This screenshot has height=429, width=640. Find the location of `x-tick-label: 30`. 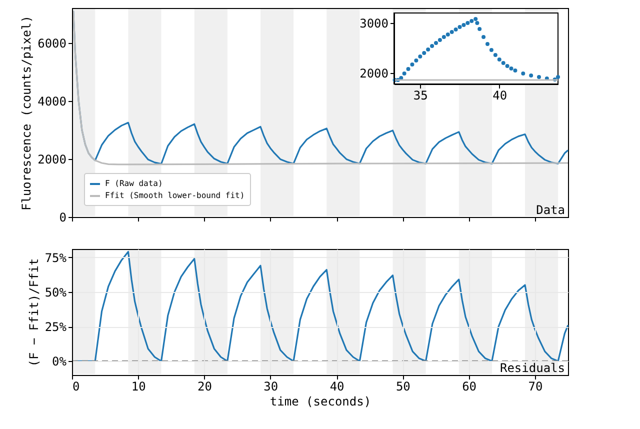

x-tick-label: 30 is located at coordinates (271, 387).